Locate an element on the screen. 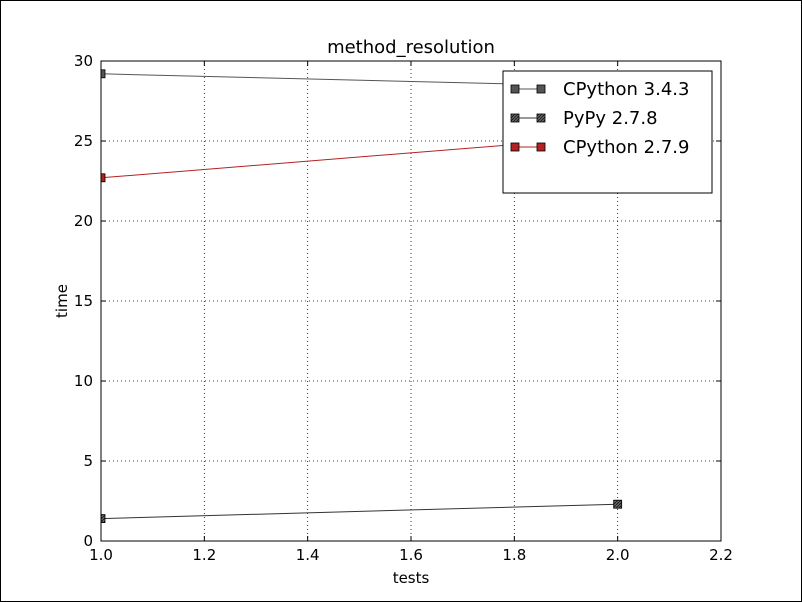 The image size is (802, 602). legend: CPython 3.4.3 PyPy 2.7.8 CPython 2.7.9 is located at coordinates (607, 132).